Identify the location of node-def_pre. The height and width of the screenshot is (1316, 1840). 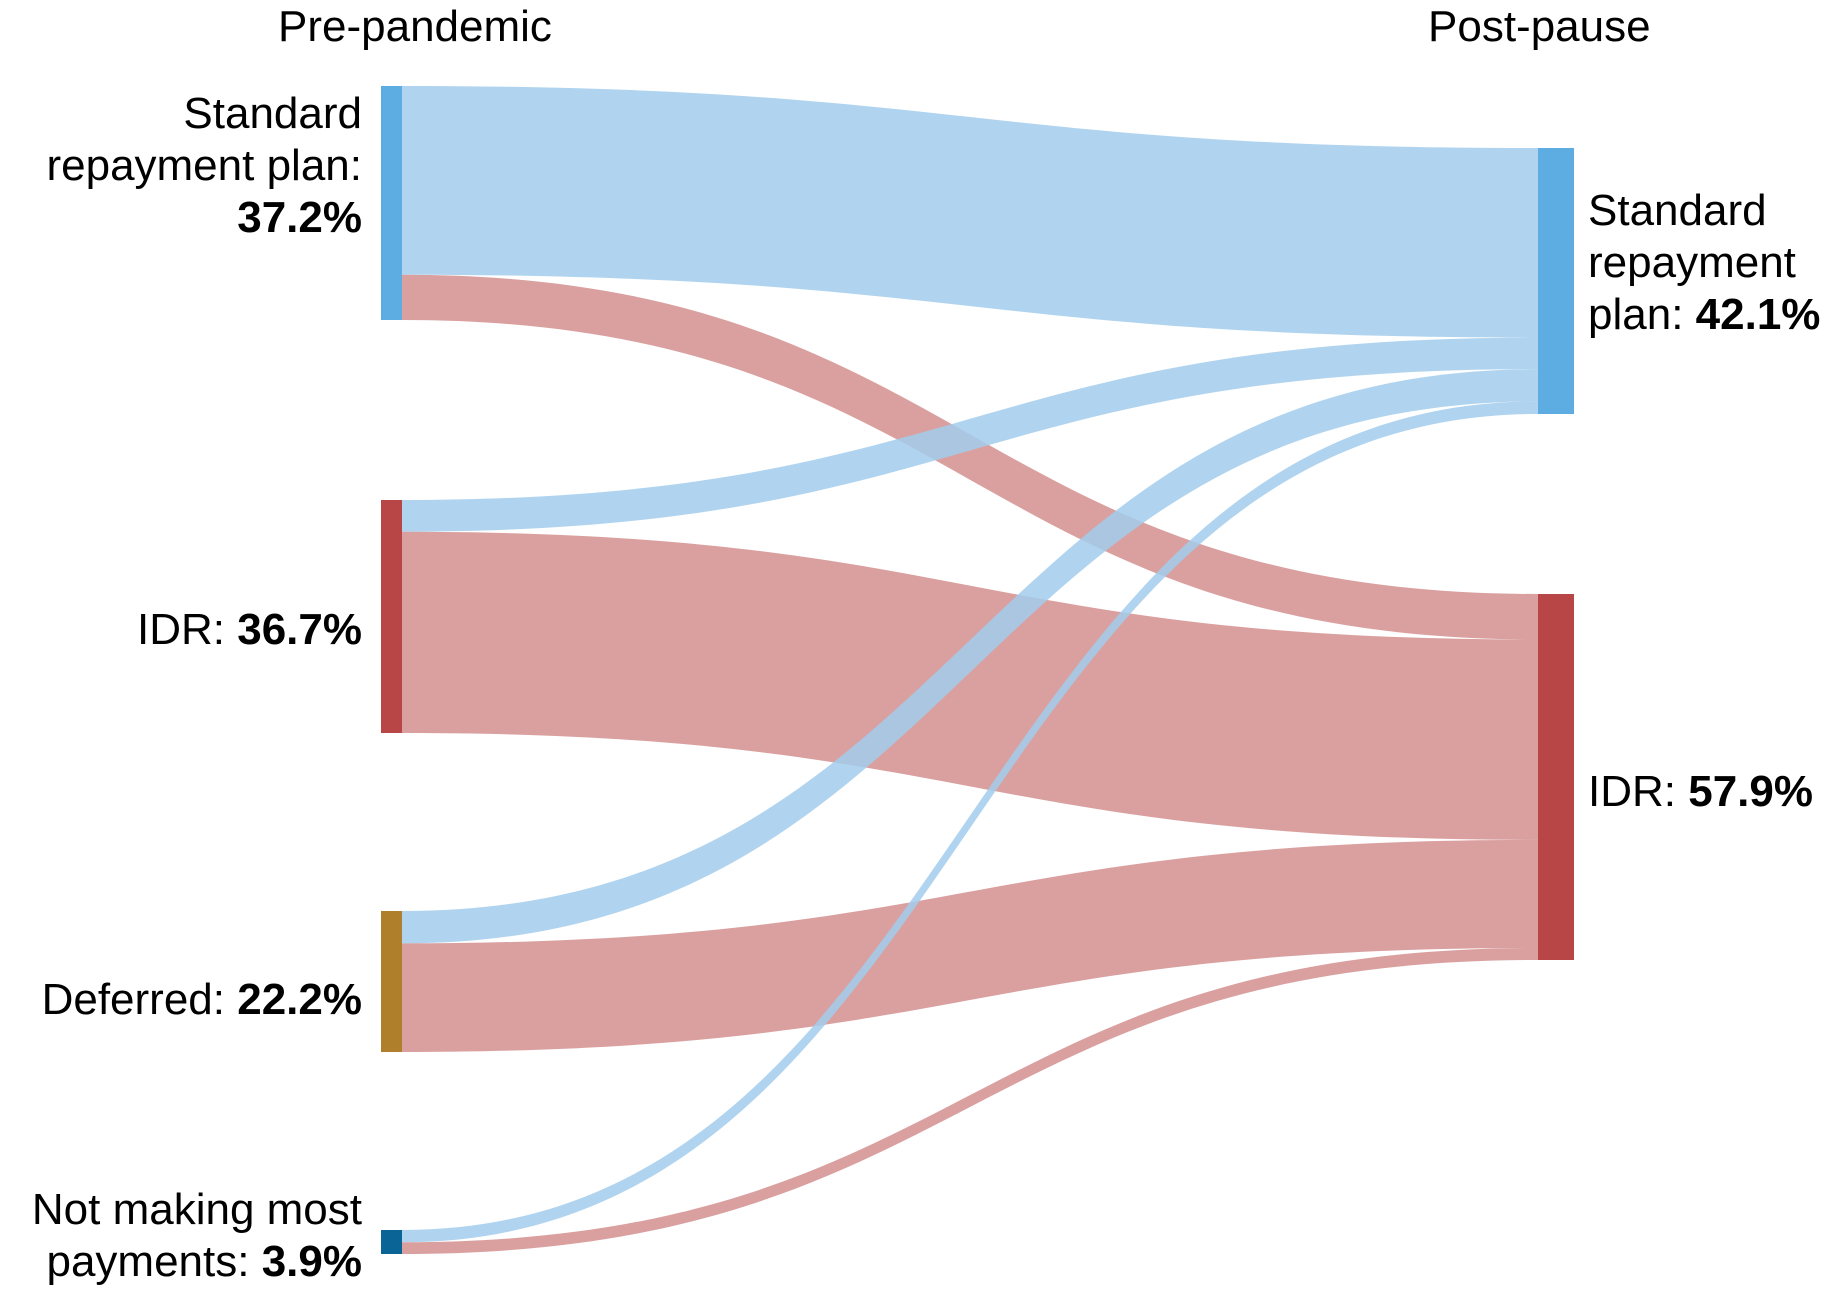
(391, 981).